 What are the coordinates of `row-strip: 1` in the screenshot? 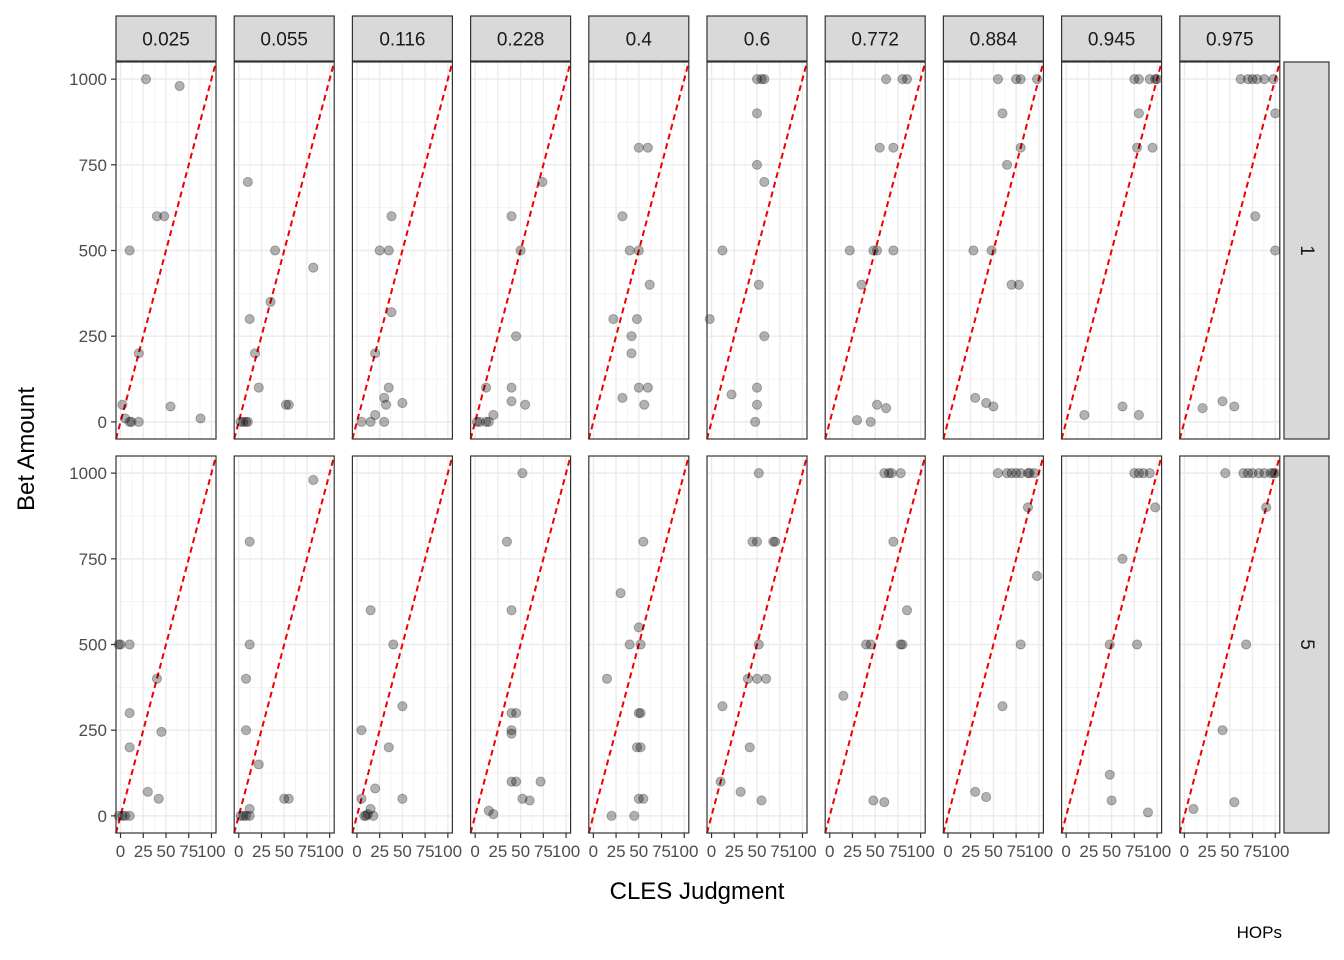 It's located at (1306, 250).